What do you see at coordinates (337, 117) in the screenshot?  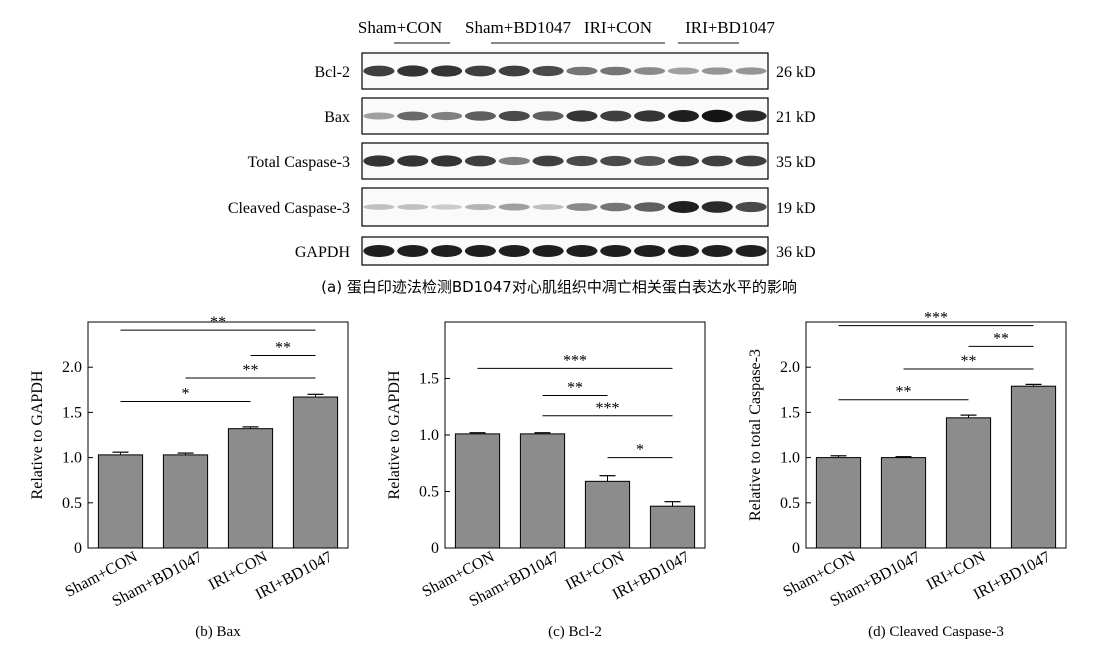 I see `blot-protein-label: Bax` at bounding box center [337, 117].